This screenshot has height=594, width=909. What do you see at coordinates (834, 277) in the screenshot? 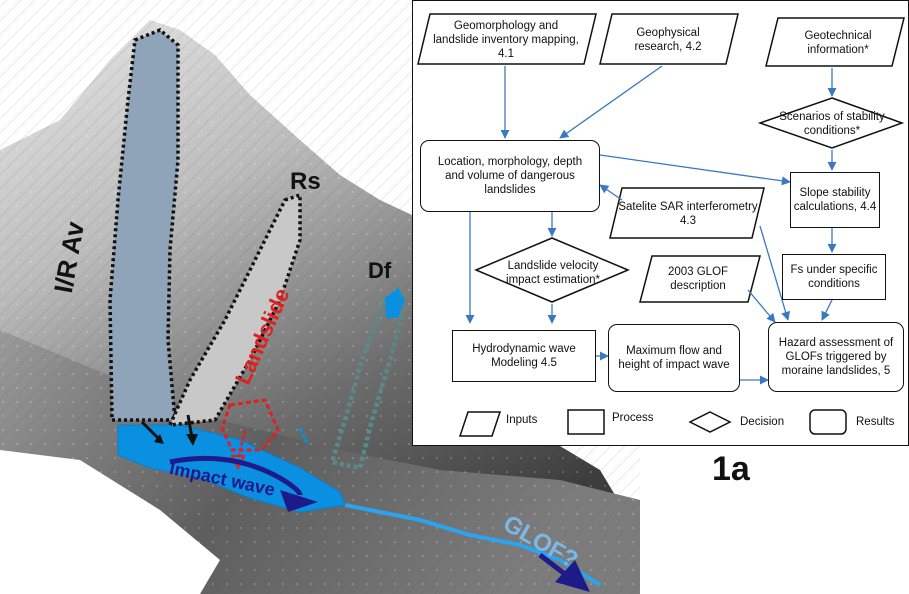
I see `process-fs: Fs under specific conditions` at bounding box center [834, 277].